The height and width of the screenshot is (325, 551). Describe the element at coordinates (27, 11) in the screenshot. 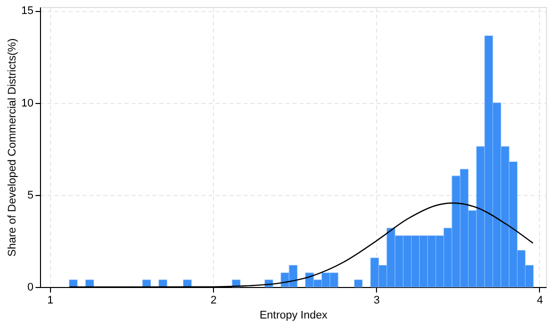

I see `y-tick-label: 15` at that location.